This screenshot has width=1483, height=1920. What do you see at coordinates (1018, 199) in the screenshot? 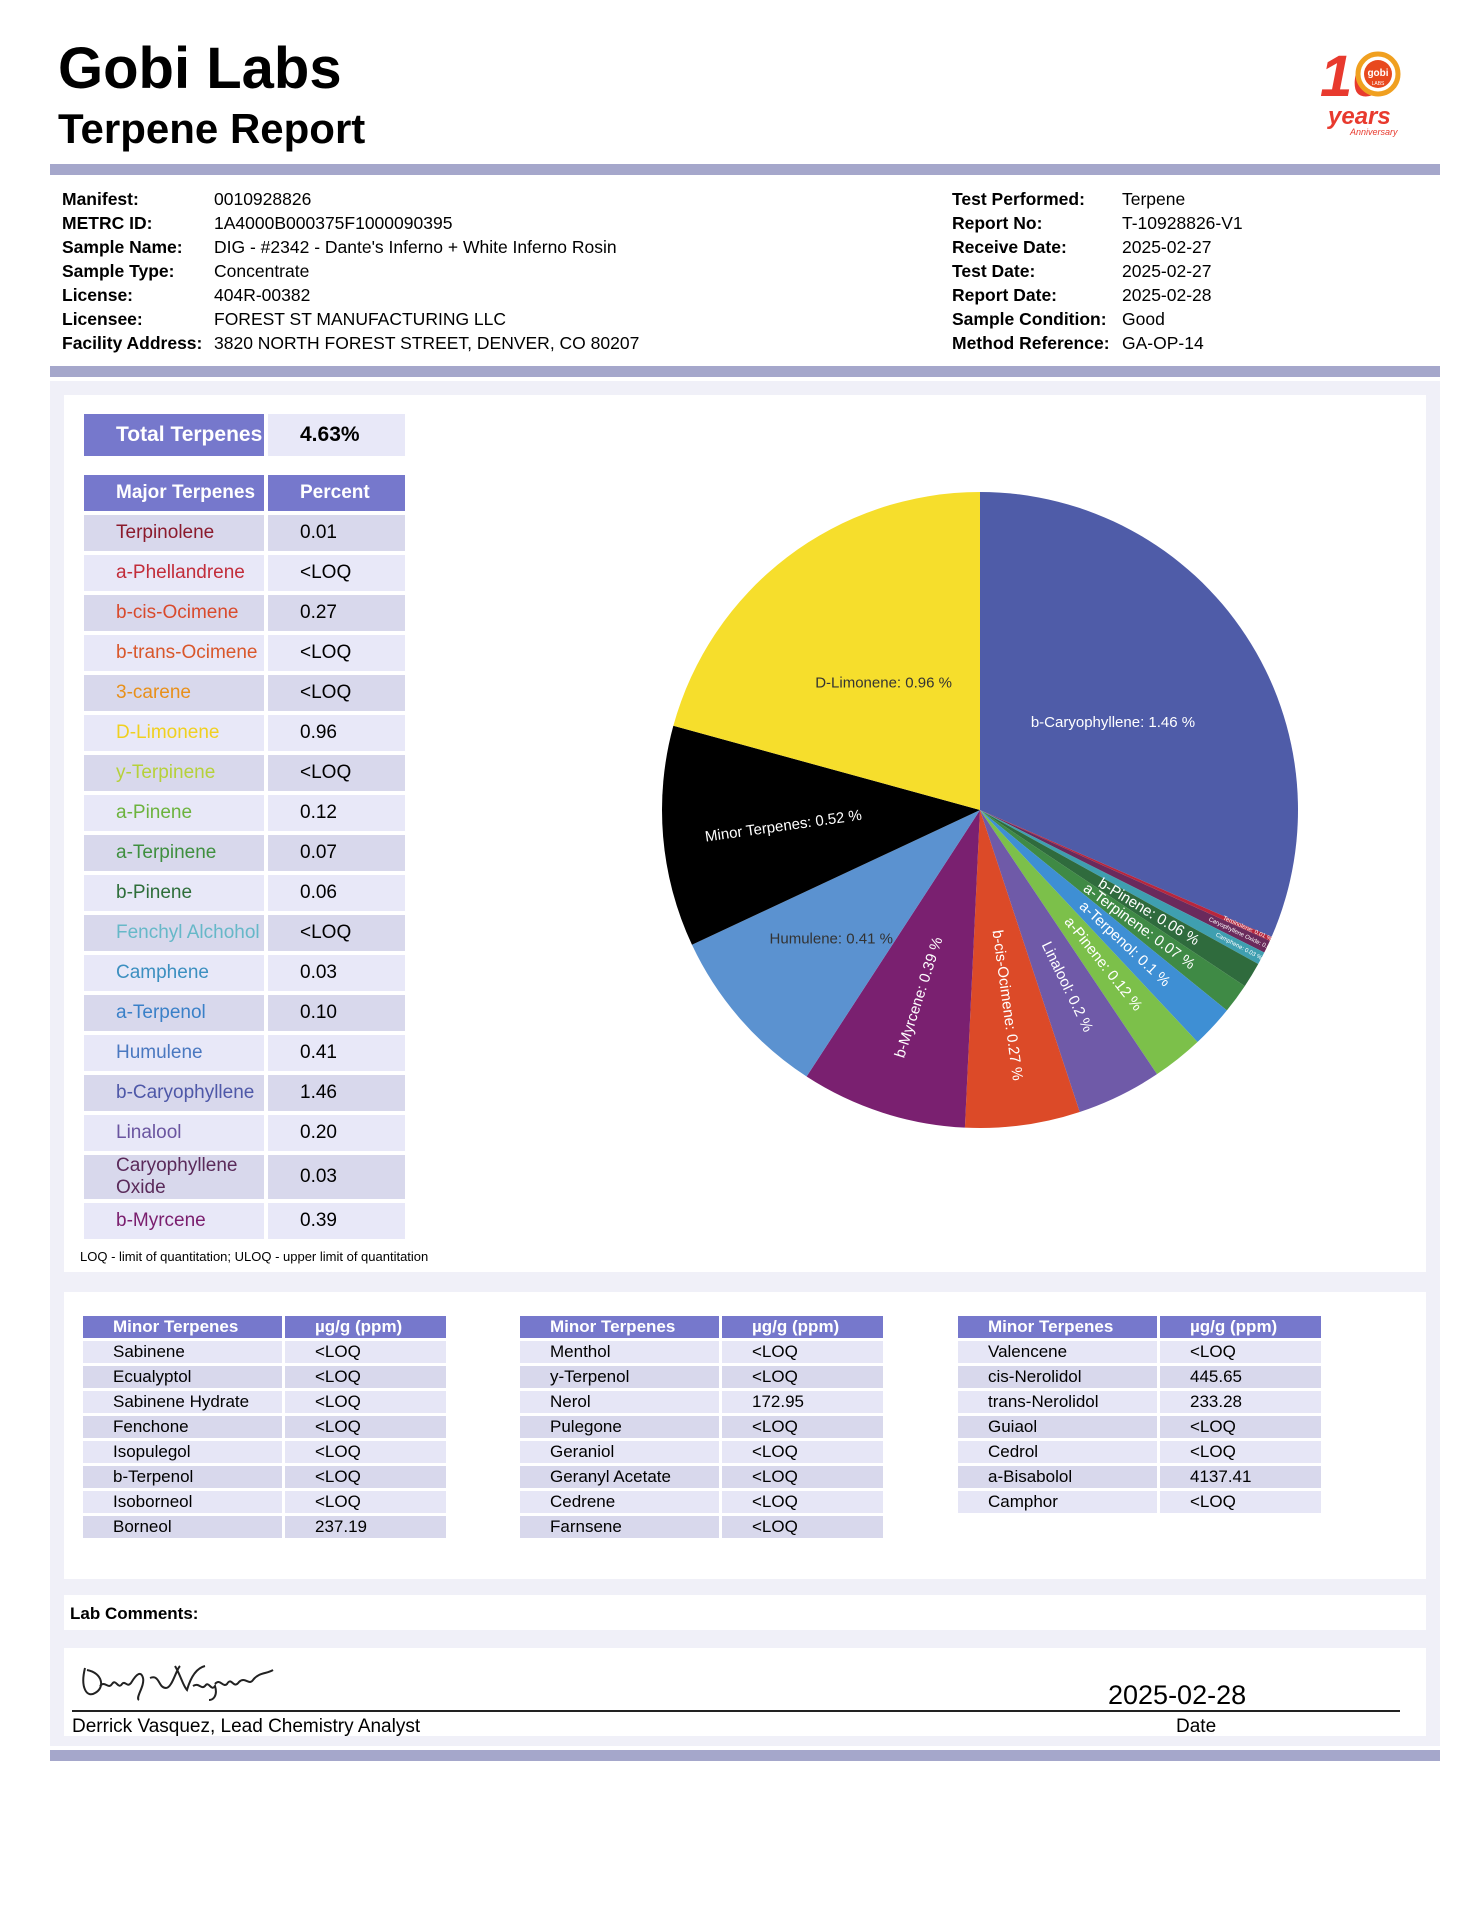
I see `meta-key: Test Performed:` at bounding box center [1018, 199].